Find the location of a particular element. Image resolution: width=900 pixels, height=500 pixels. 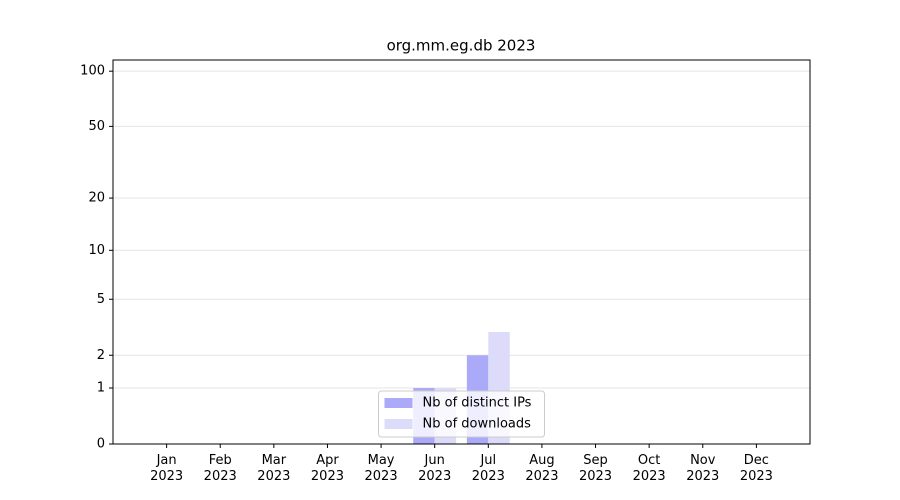

legend-label: Nb of downloads is located at coordinates (477, 424).